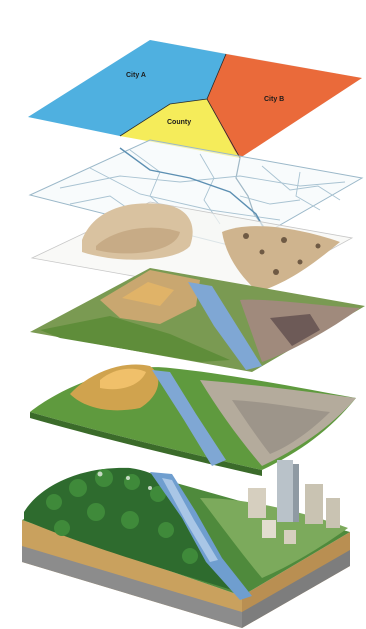 The image size is (366, 629). Describe the element at coordinates (146, 444) in the screenshot. I see `terrain-front-edge` at that location.